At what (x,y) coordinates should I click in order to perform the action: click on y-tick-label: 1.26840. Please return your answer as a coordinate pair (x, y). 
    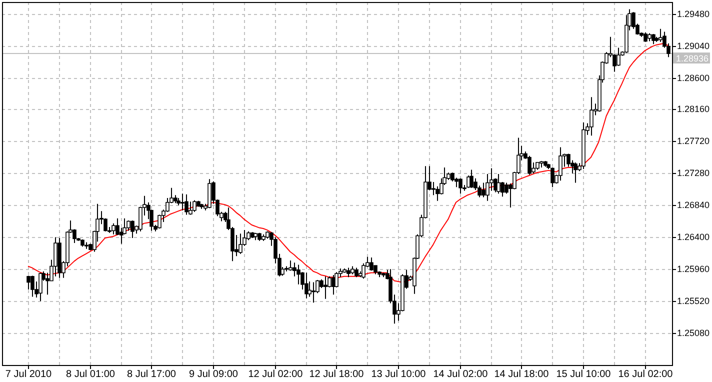
    Looking at the image, I should click on (693, 205).